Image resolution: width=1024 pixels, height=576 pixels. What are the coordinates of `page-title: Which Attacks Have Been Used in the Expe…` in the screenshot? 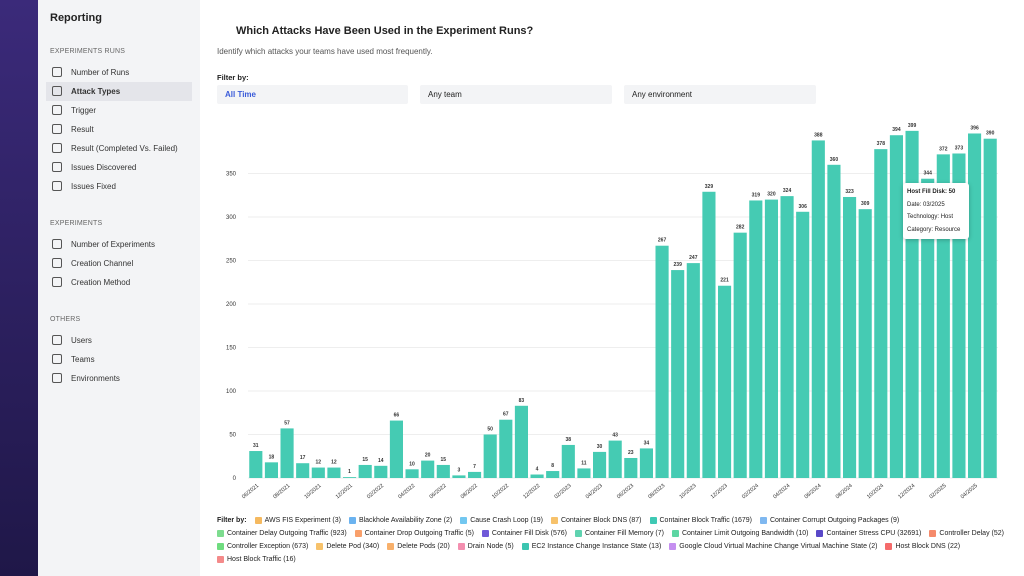 It's located at (385, 31).